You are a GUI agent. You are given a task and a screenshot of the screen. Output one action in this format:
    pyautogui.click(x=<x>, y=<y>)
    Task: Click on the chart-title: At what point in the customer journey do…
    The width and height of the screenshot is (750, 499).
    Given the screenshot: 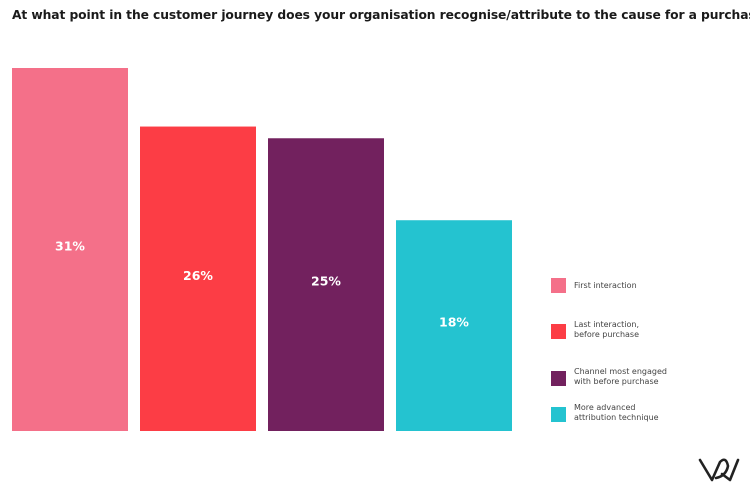 What is the action you would take?
    pyautogui.click(x=381, y=15)
    